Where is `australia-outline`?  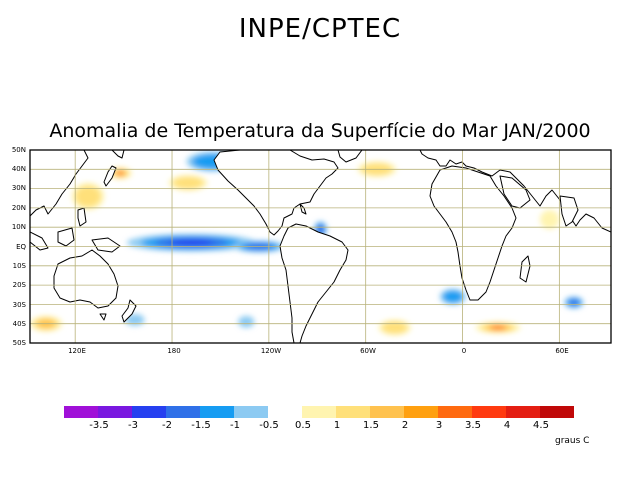
australia-outline is located at coordinates (86, 279).